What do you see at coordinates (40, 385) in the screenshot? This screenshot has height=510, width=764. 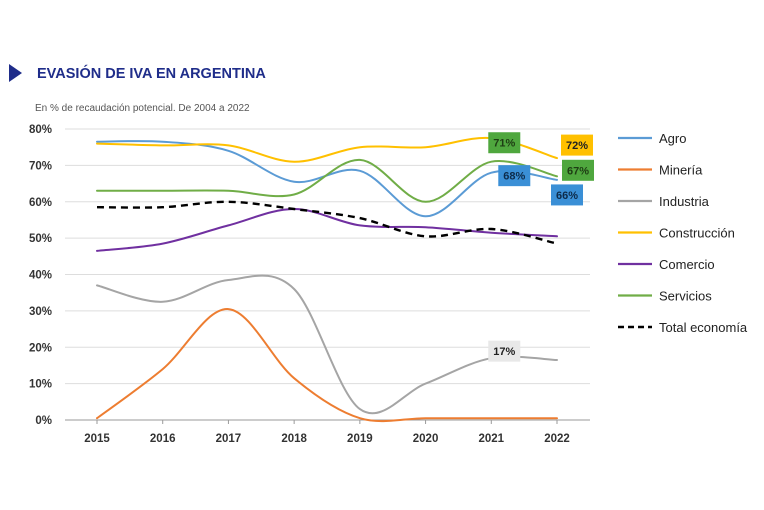 I see `y-tick-label: 10%` at bounding box center [40, 385].